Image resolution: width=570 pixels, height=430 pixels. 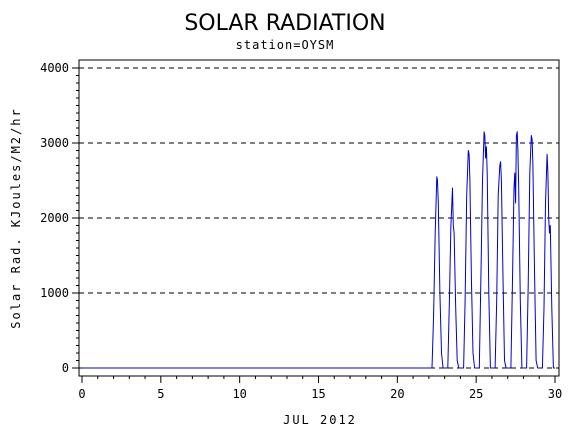 What do you see at coordinates (318, 394) in the screenshot?
I see `x-tick-label-15: 15` at bounding box center [318, 394].